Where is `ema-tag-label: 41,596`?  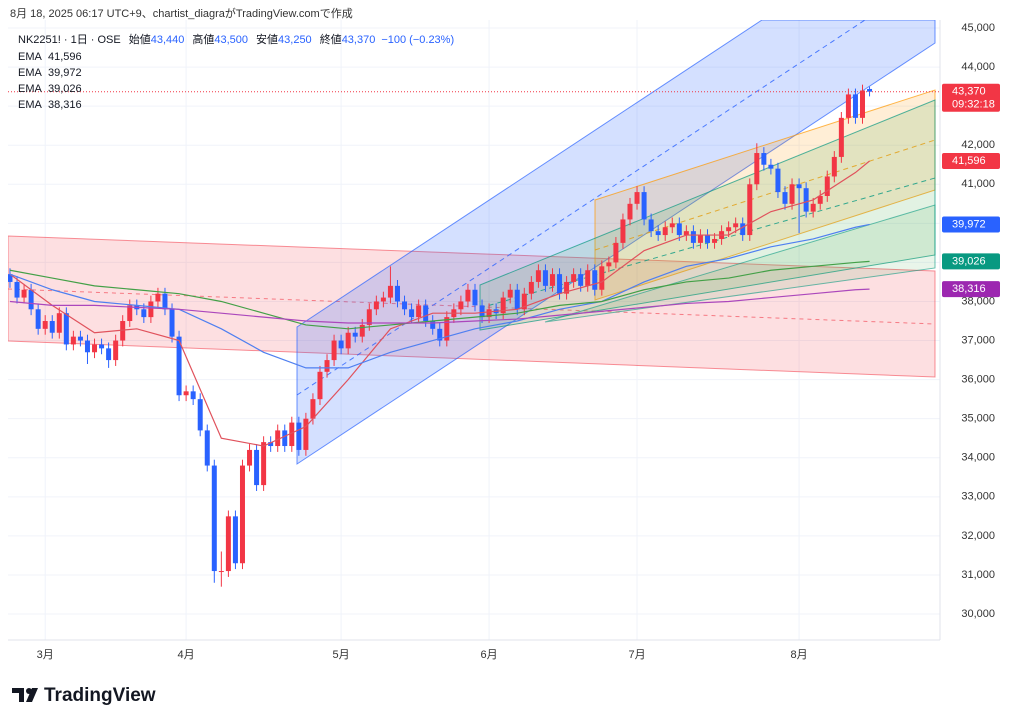
ema-tag-label: 41,596 is located at coordinates (969, 161).